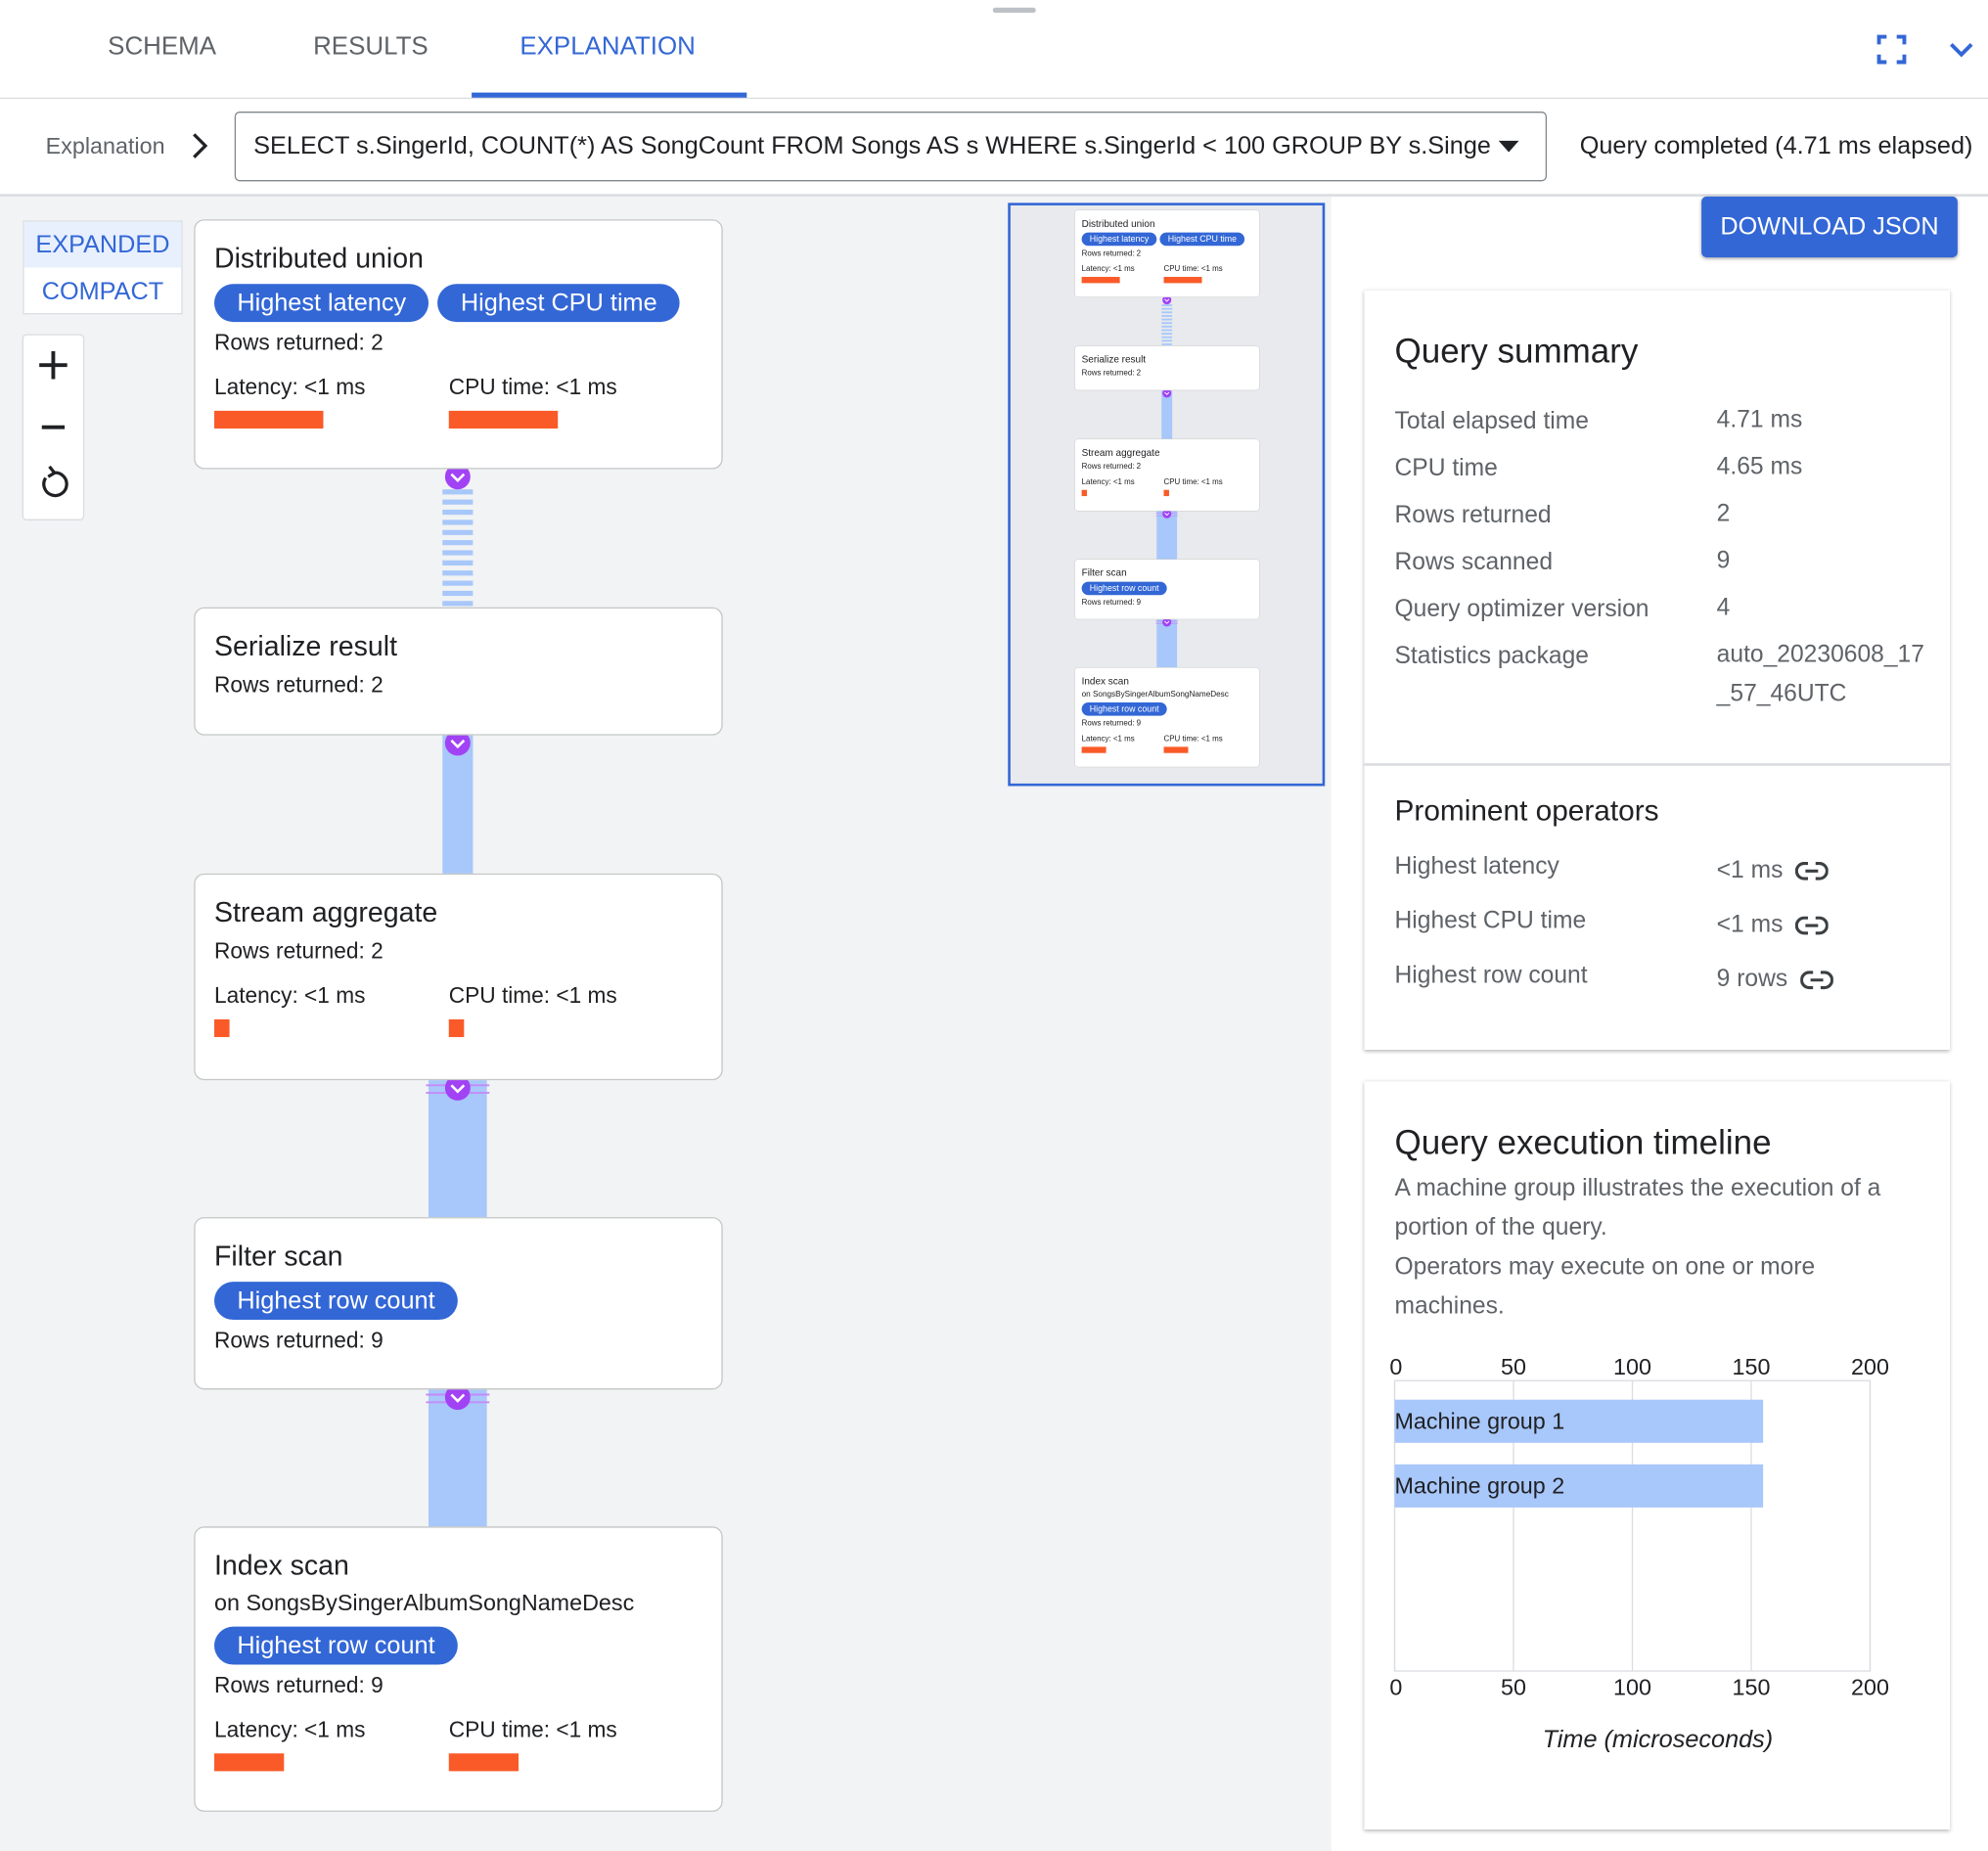 The image size is (1988, 1851). I want to click on value: <1 ms, so click(1750, 870).